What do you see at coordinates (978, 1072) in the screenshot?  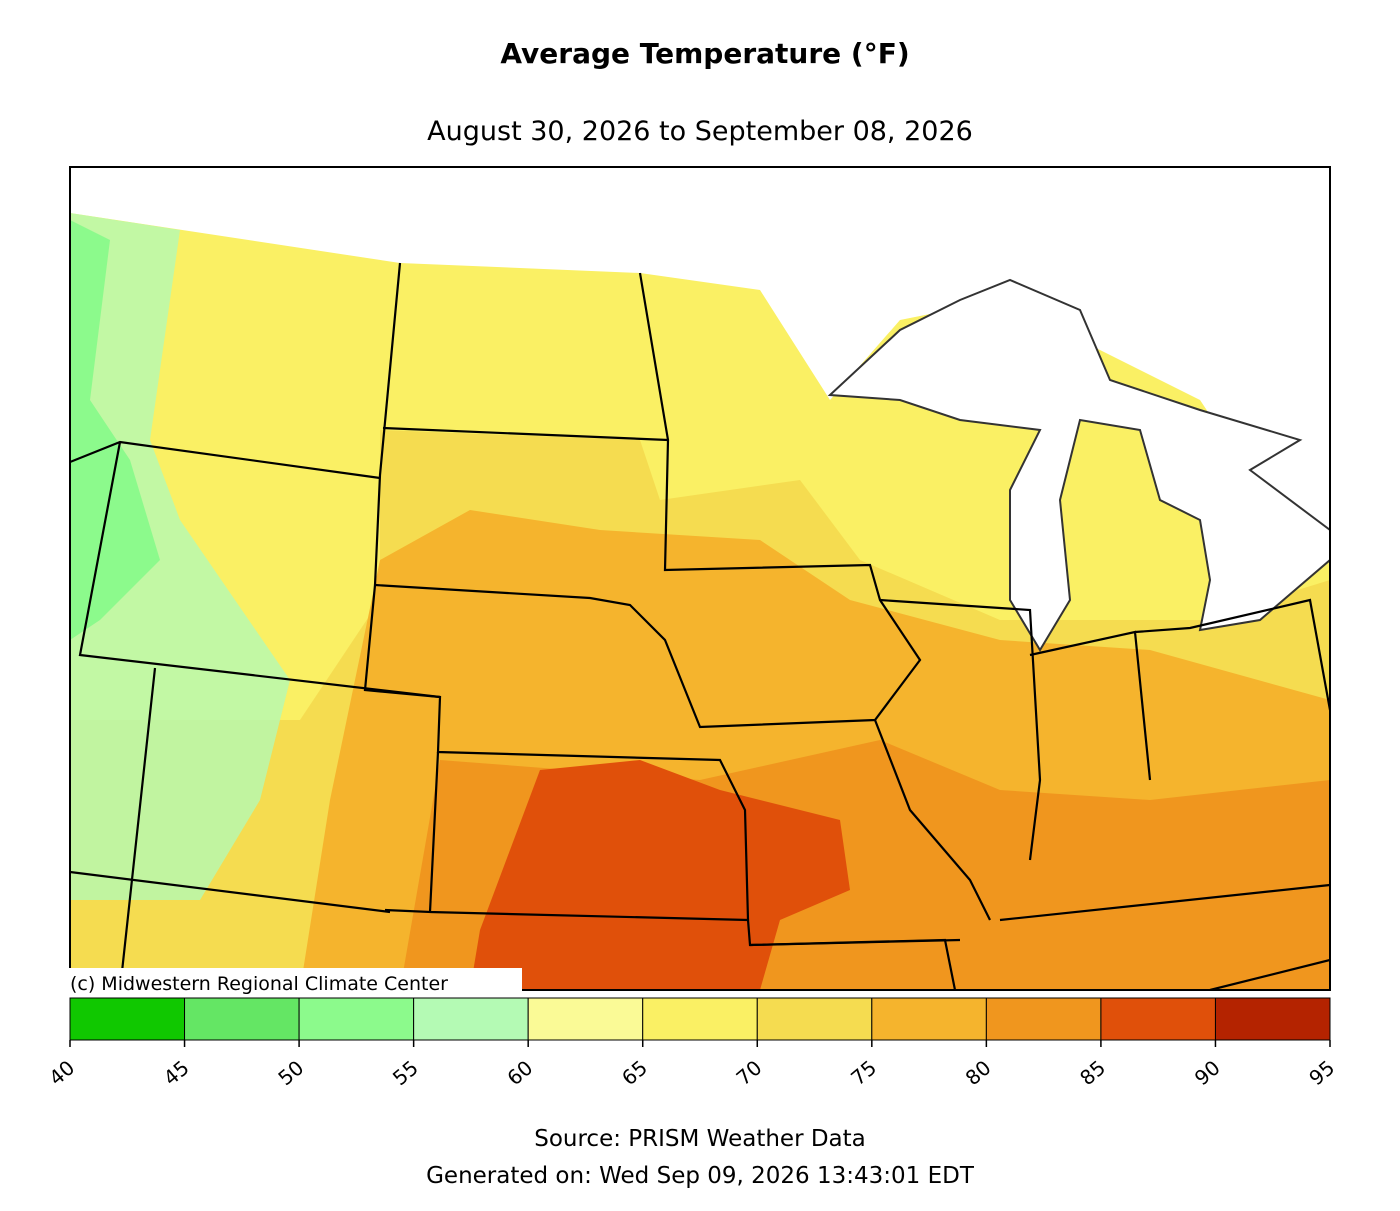 I see `colorbar-tick-label: 80` at bounding box center [978, 1072].